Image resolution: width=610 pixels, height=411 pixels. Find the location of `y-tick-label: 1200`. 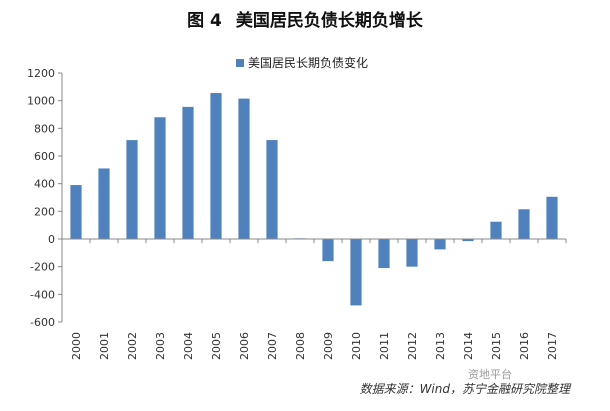

y-tick-label: 1200 is located at coordinates (41, 73).